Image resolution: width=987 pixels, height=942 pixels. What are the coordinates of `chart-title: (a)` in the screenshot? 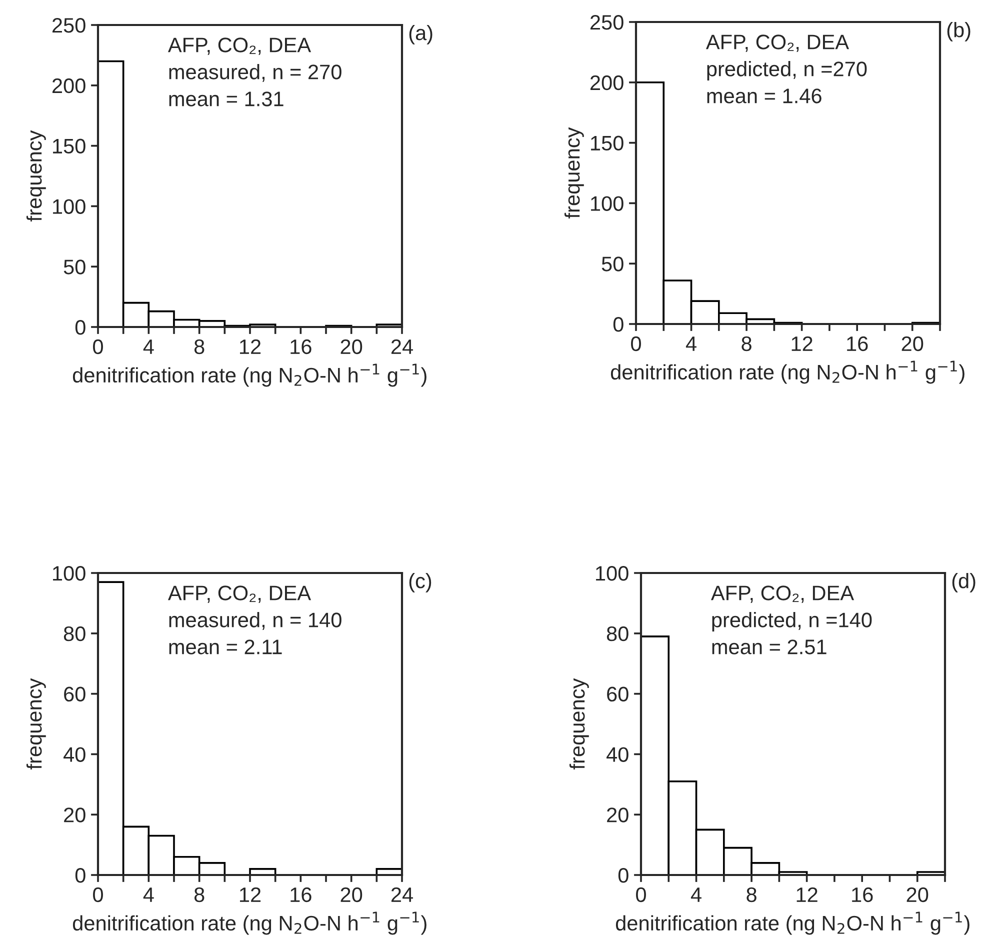 It's located at (420, 34).